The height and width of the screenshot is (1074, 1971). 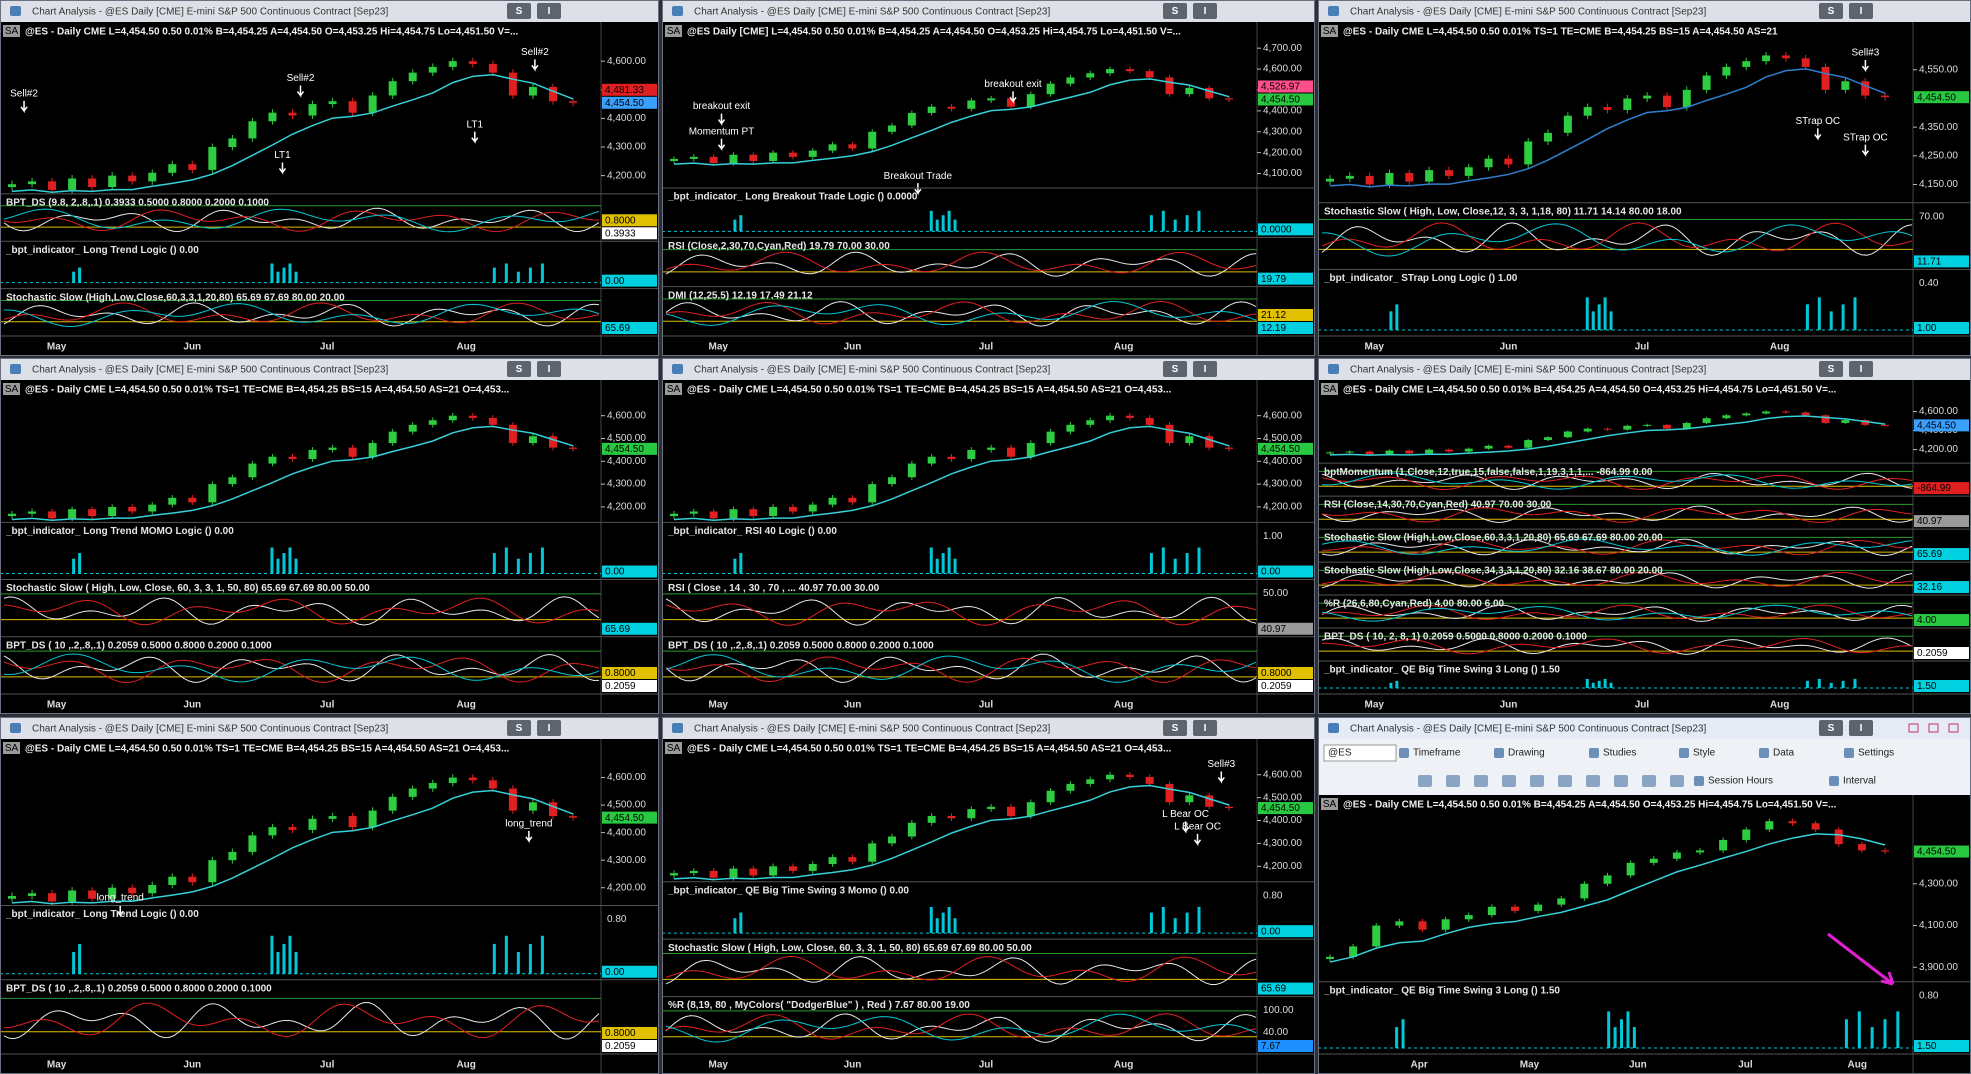 I want to click on indicator-line, so click(x=961, y=262).